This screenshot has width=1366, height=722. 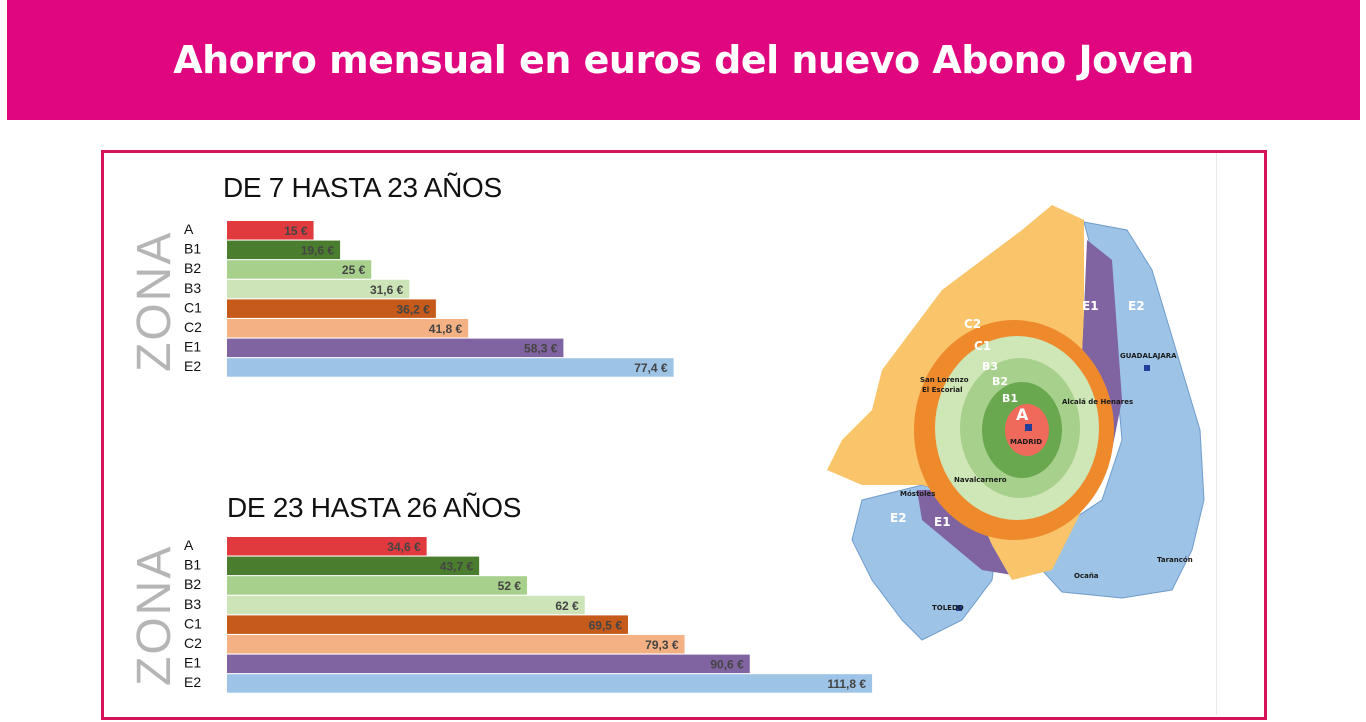 I want to click on value-label-b1: 43,7 €, so click(x=457, y=567).